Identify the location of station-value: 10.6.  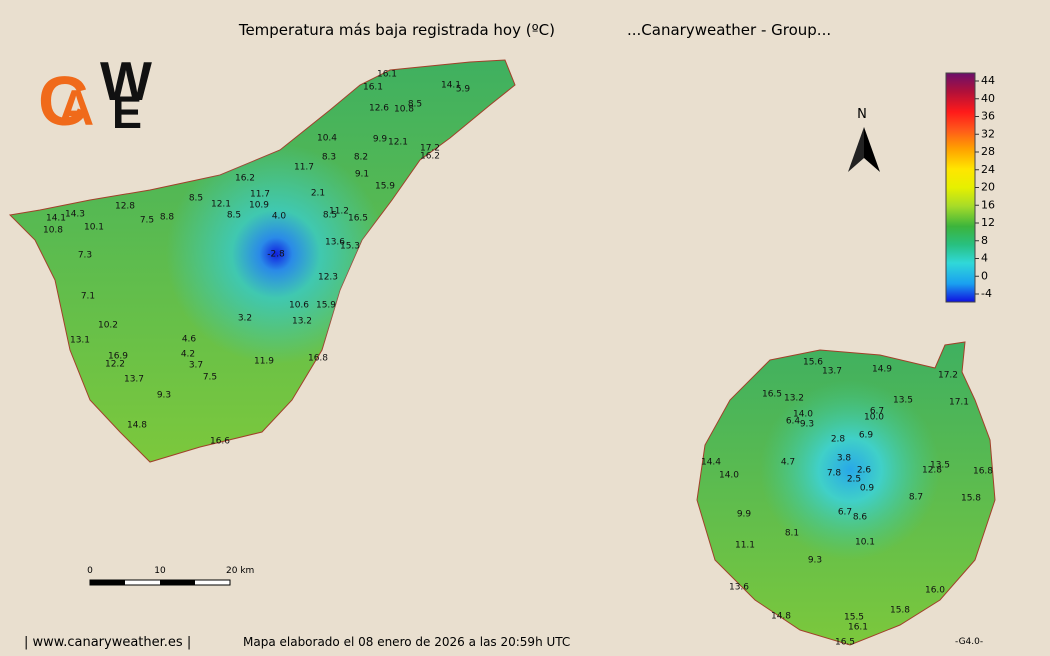
(299, 306).